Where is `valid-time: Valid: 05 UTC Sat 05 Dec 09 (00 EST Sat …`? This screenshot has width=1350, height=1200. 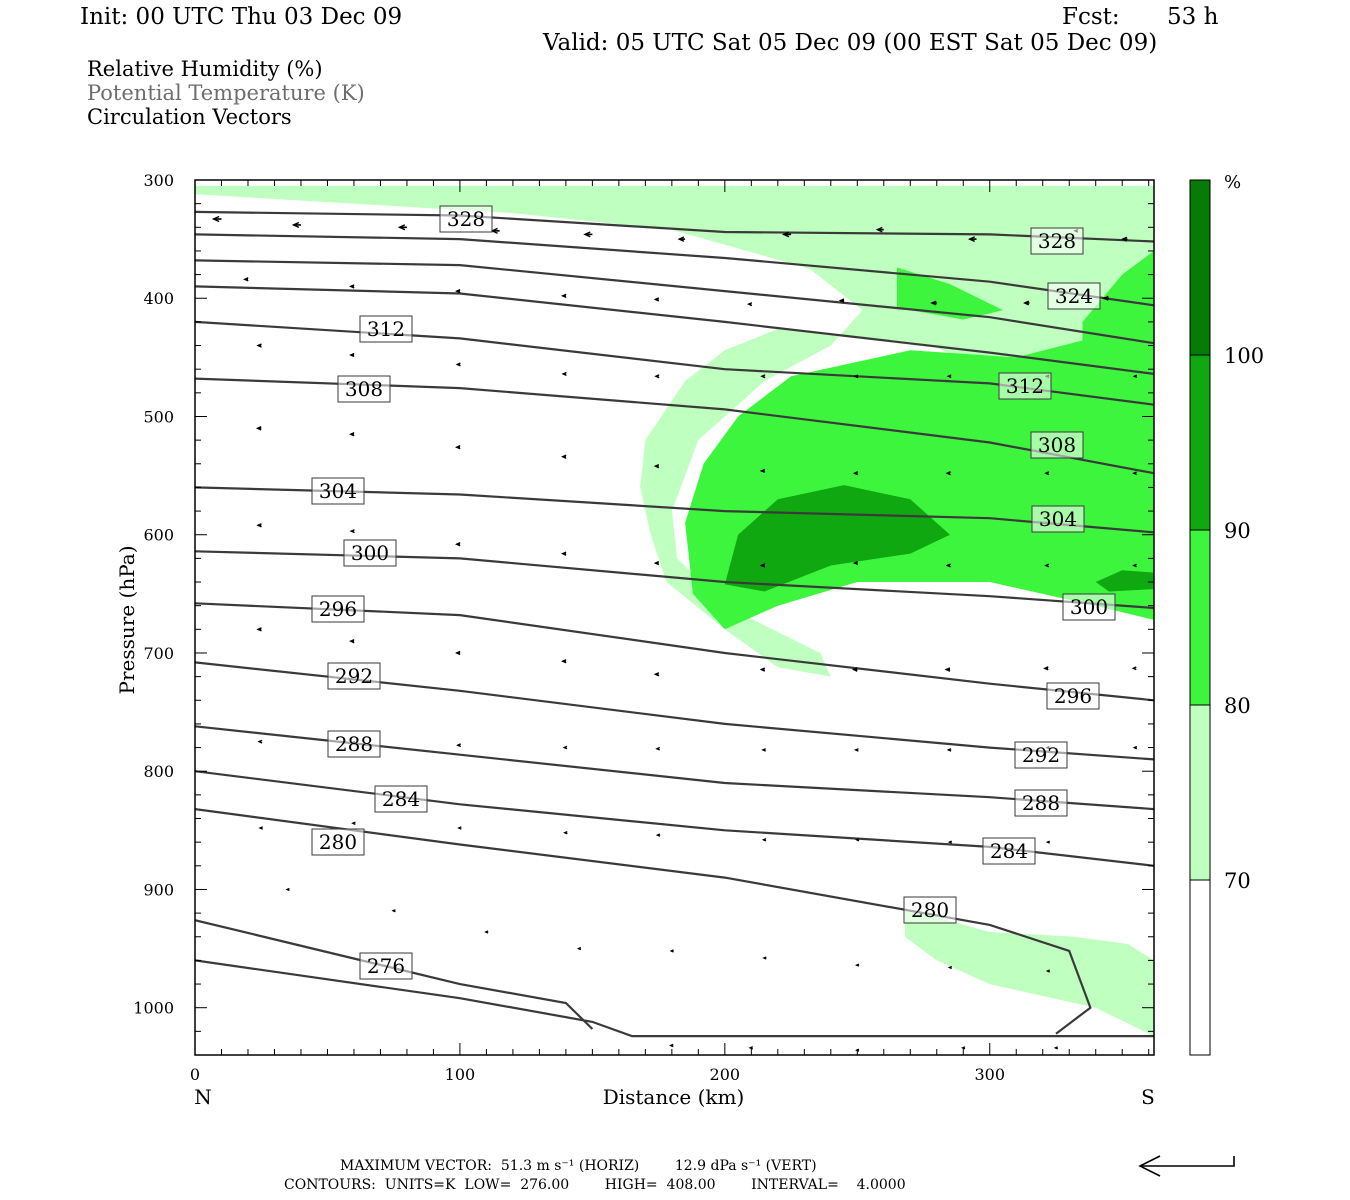
valid-time: Valid: 05 UTC Sat 05 Dec 09 (00 EST Sat … is located at coordinates (850, 43).